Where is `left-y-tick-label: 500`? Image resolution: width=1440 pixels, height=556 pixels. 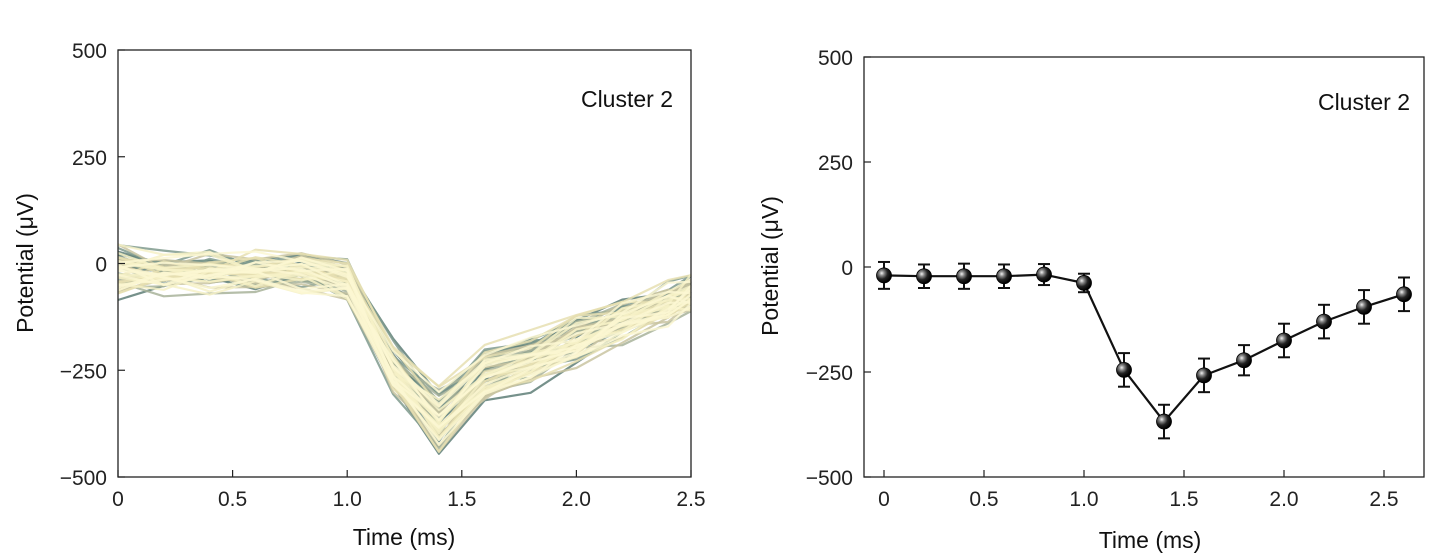
left-y-tick-label: 500 is located at coordinates (89, 51).